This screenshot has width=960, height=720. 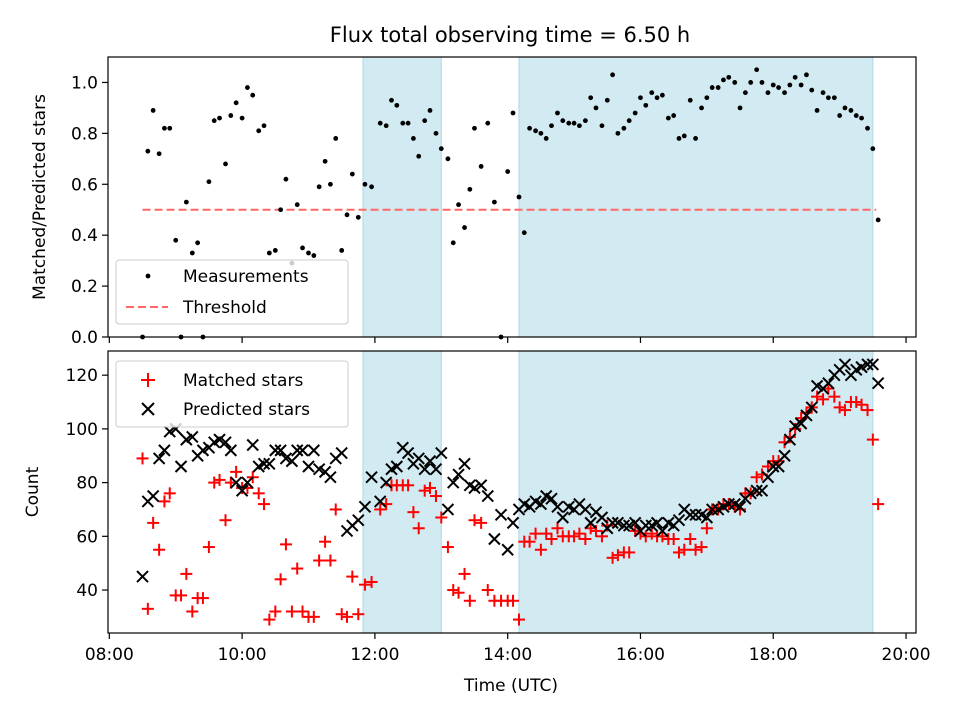 I want to click on legend-matched-label: Matched stars, so click(x=243, y=381).